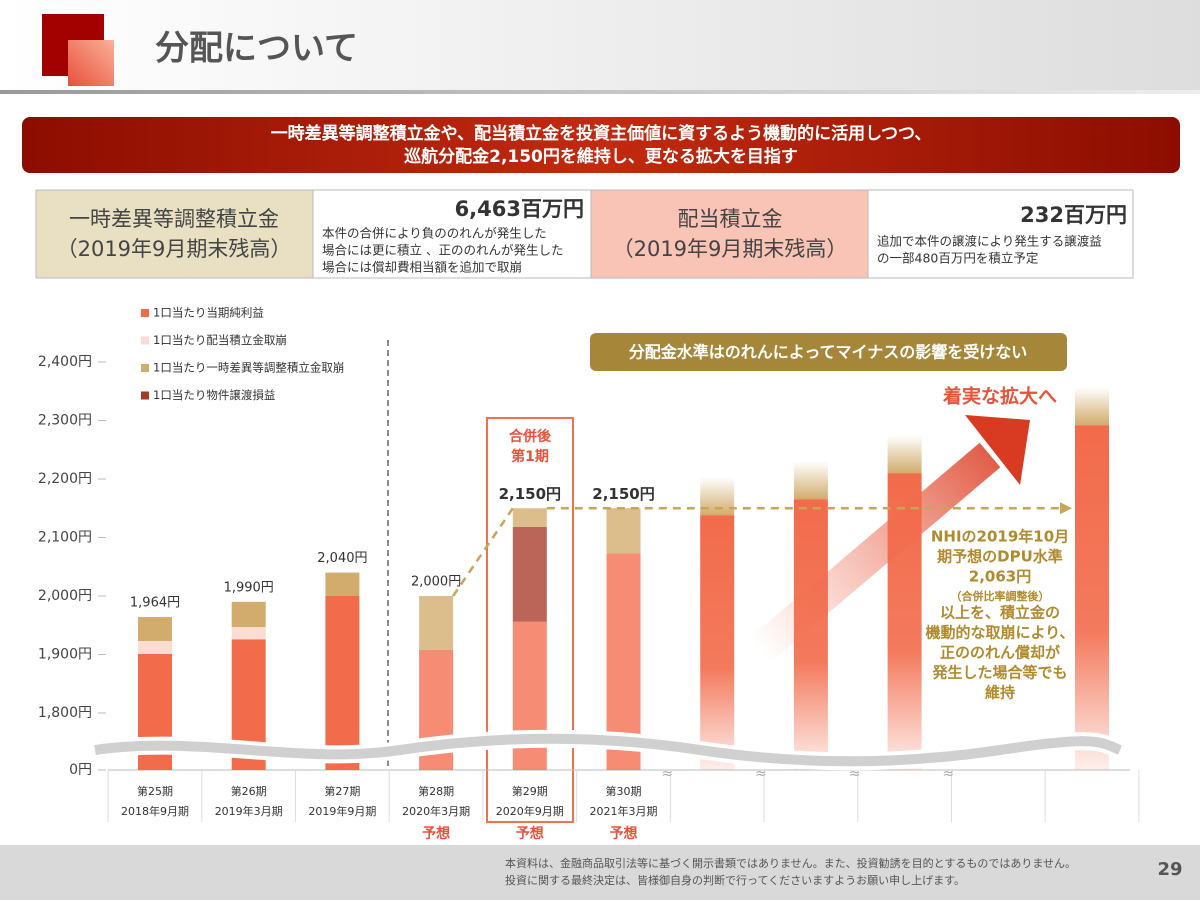 This screenshot has height=904, width=1200. What do you see at coordinates (65, 596) in the screenshot?
I see `y-tick-label: 2,000円` at bounding box center [65, 596].